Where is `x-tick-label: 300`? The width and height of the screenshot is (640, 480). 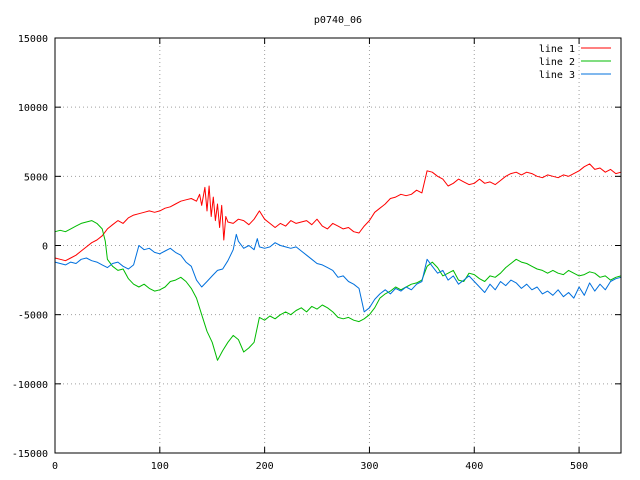
x-tick-label: 300 is located at coordinates (369, 466).